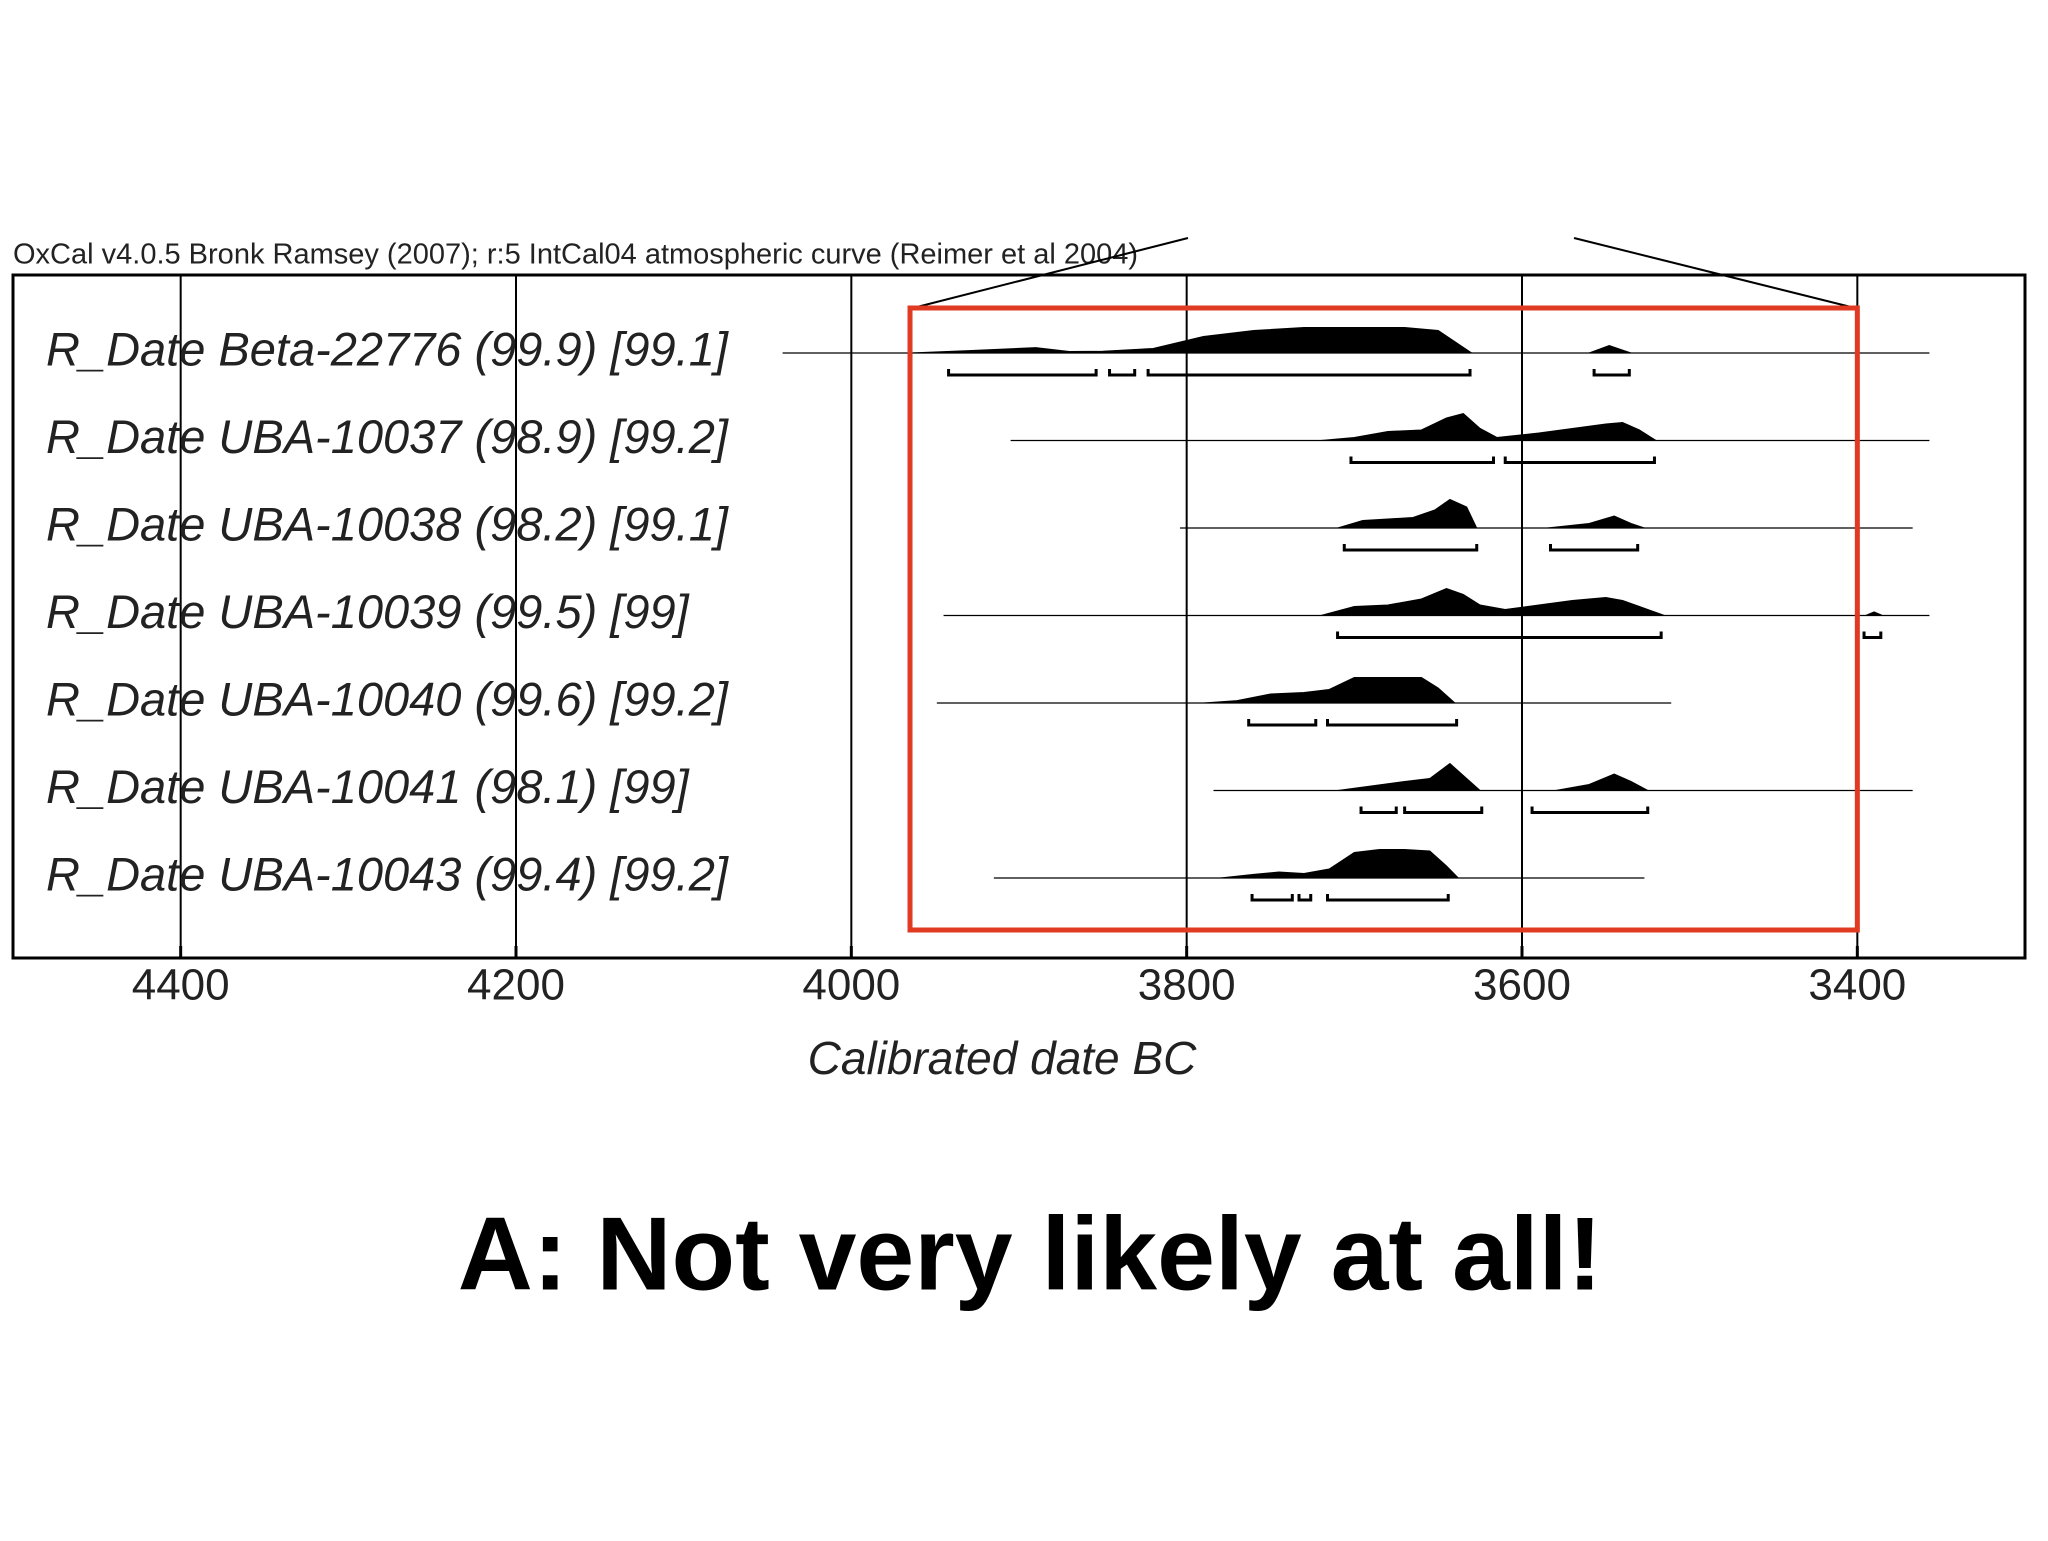  What do you see at coordinates (387, 873) in the screenshot?
I see `row-label: R_Date UBA-10043 (99.4) [99.2]` at bounding box center [387, 873].